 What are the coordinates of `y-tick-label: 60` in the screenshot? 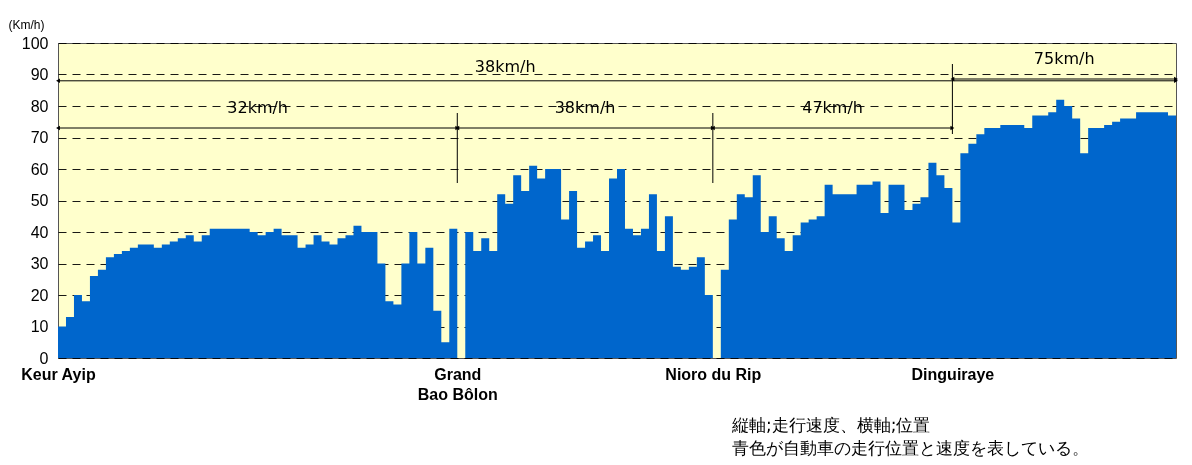 It's located at (39, 169).